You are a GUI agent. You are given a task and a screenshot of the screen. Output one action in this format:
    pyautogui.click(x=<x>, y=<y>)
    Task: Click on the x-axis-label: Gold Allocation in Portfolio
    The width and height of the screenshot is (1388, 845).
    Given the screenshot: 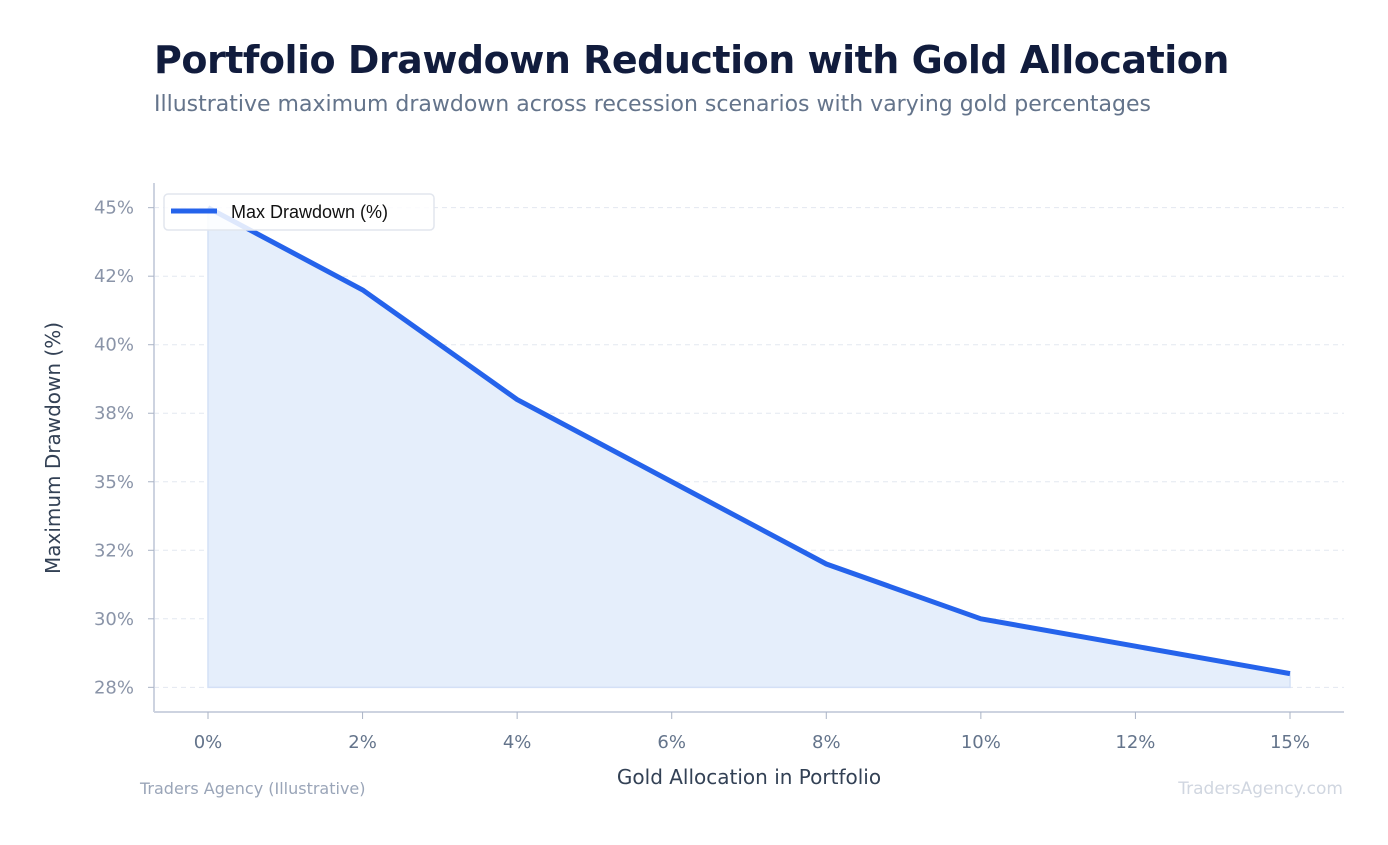 What is the action you would take?
    pyautogui.click(x=749, y=777)
    